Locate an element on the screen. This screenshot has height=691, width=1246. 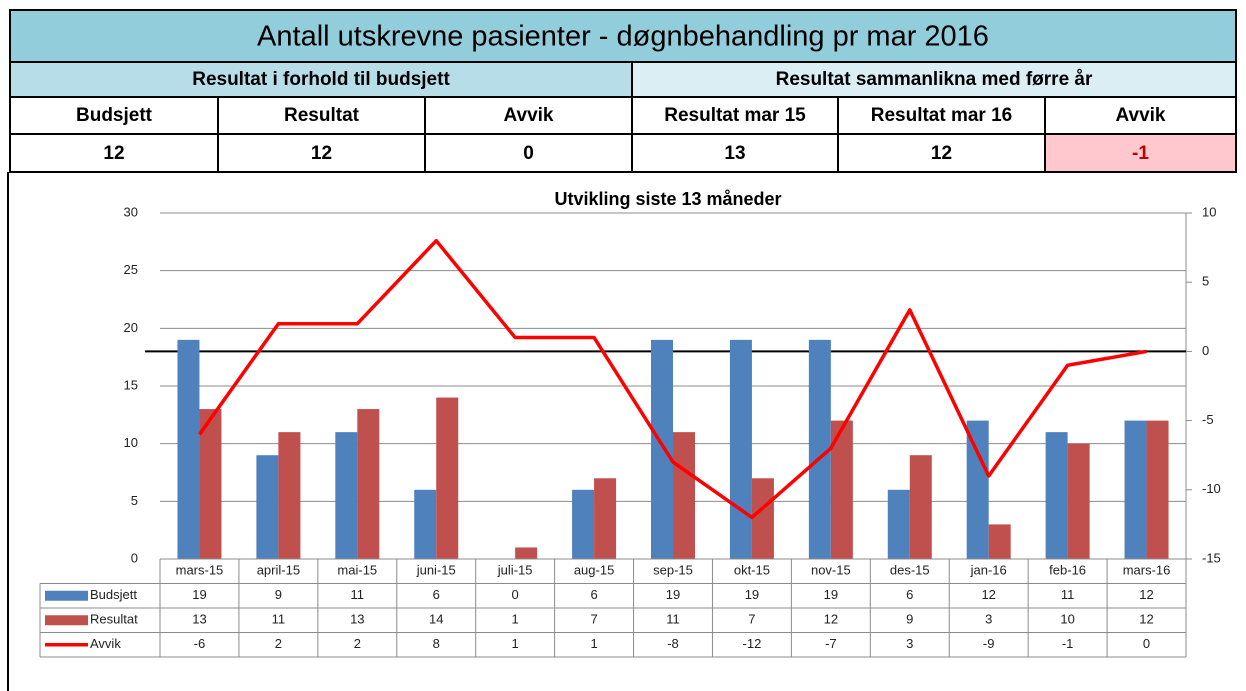
chart-title: Utvikling siste 13 måneder is located at coordinates (667, 199).